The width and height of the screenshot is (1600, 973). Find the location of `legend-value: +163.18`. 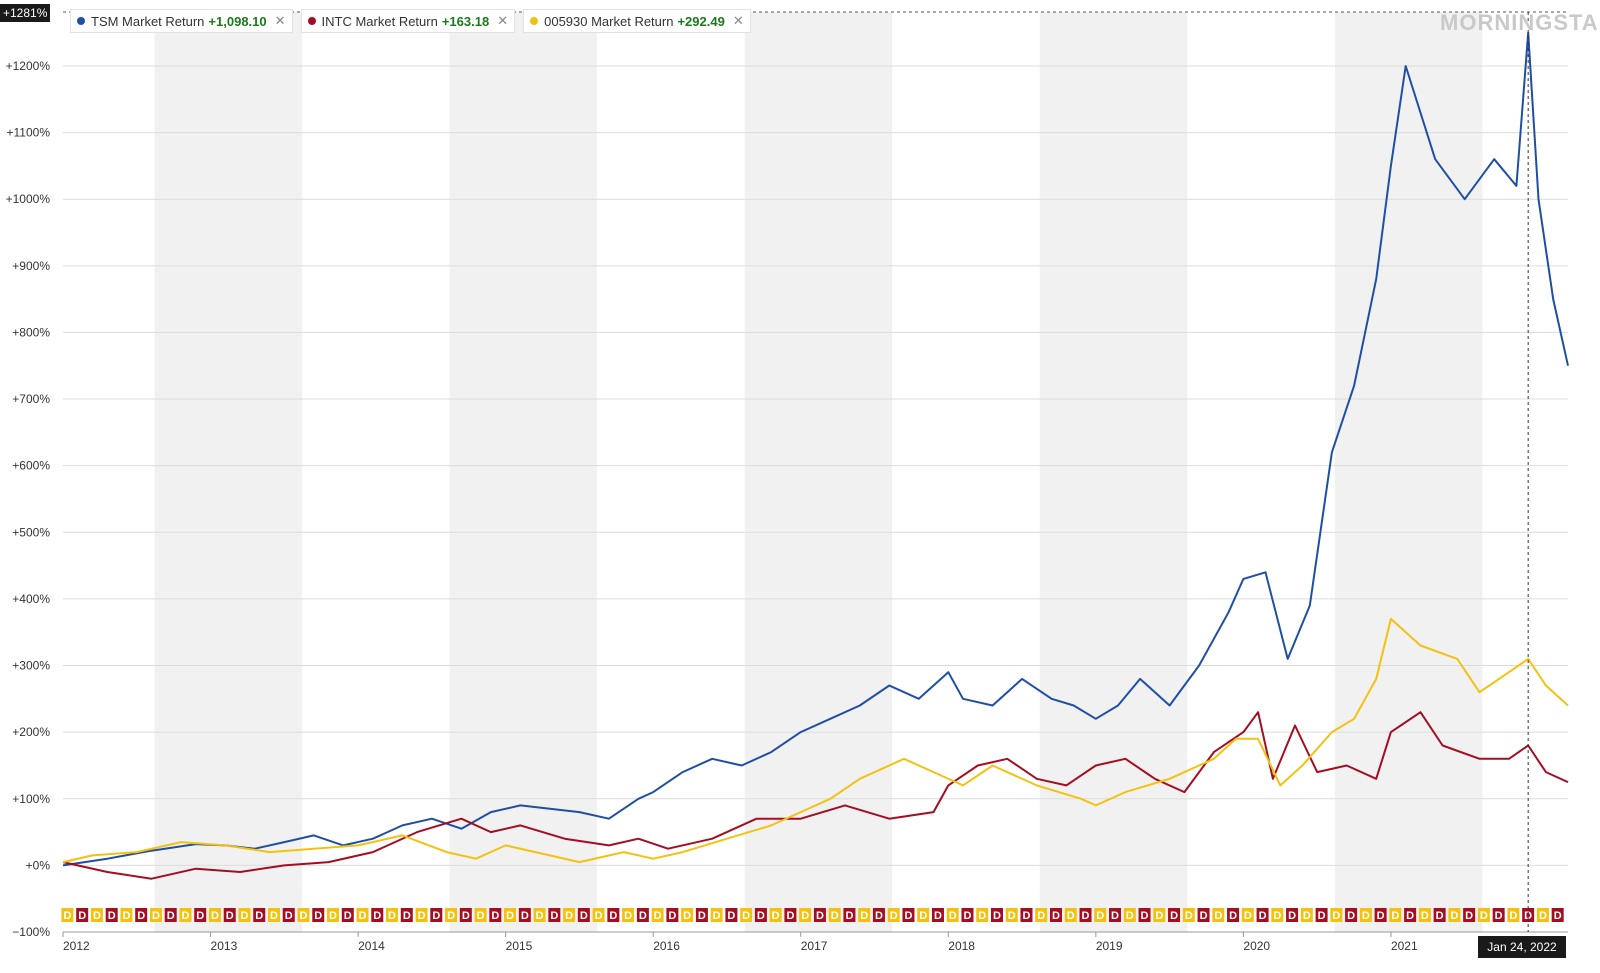

legend-value: +163.18 is located at coordinates (465, 21).